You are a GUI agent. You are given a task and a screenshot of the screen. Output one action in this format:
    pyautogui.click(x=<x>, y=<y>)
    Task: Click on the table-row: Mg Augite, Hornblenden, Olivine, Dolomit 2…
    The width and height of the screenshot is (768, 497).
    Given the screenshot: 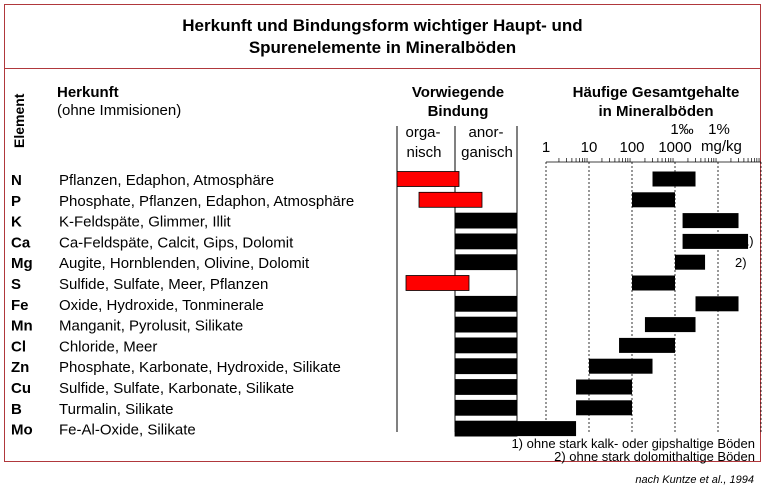 What is the action you would take?
    pyautogui.click(x=379, y=263)
    